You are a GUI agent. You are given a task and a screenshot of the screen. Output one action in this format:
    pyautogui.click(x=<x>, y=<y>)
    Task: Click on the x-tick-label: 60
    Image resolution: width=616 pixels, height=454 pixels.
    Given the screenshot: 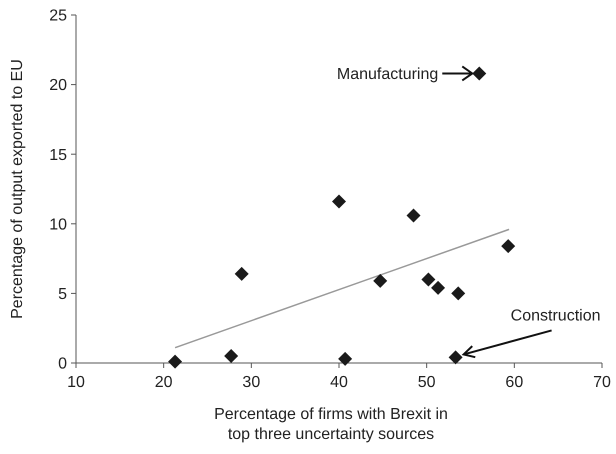 What is the action you would take?
    pyautogui.click(x=514, y=382)
    